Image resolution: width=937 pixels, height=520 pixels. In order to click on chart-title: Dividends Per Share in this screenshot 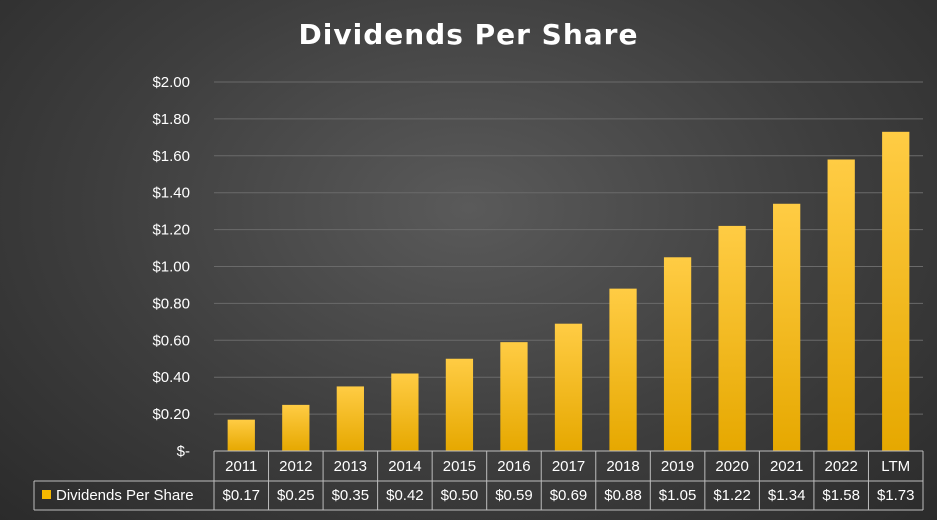, I will do `click(468, 34)`.